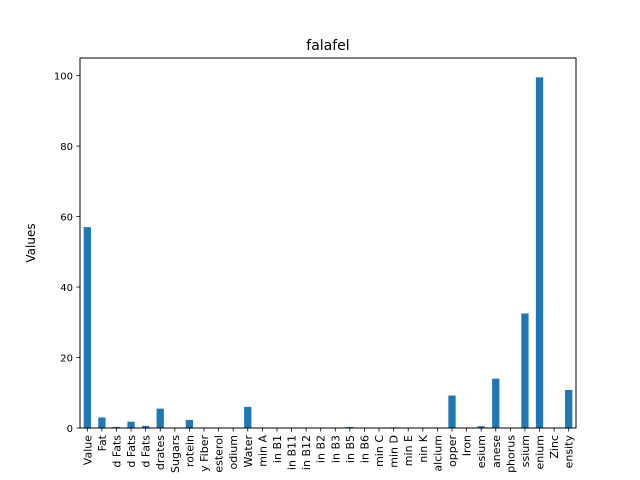 The image size is (640, 480). What do you see at coordinates (31, 242) in the screenshot?
I see `y-axis-title: Values` at bounding box center [31, 242].